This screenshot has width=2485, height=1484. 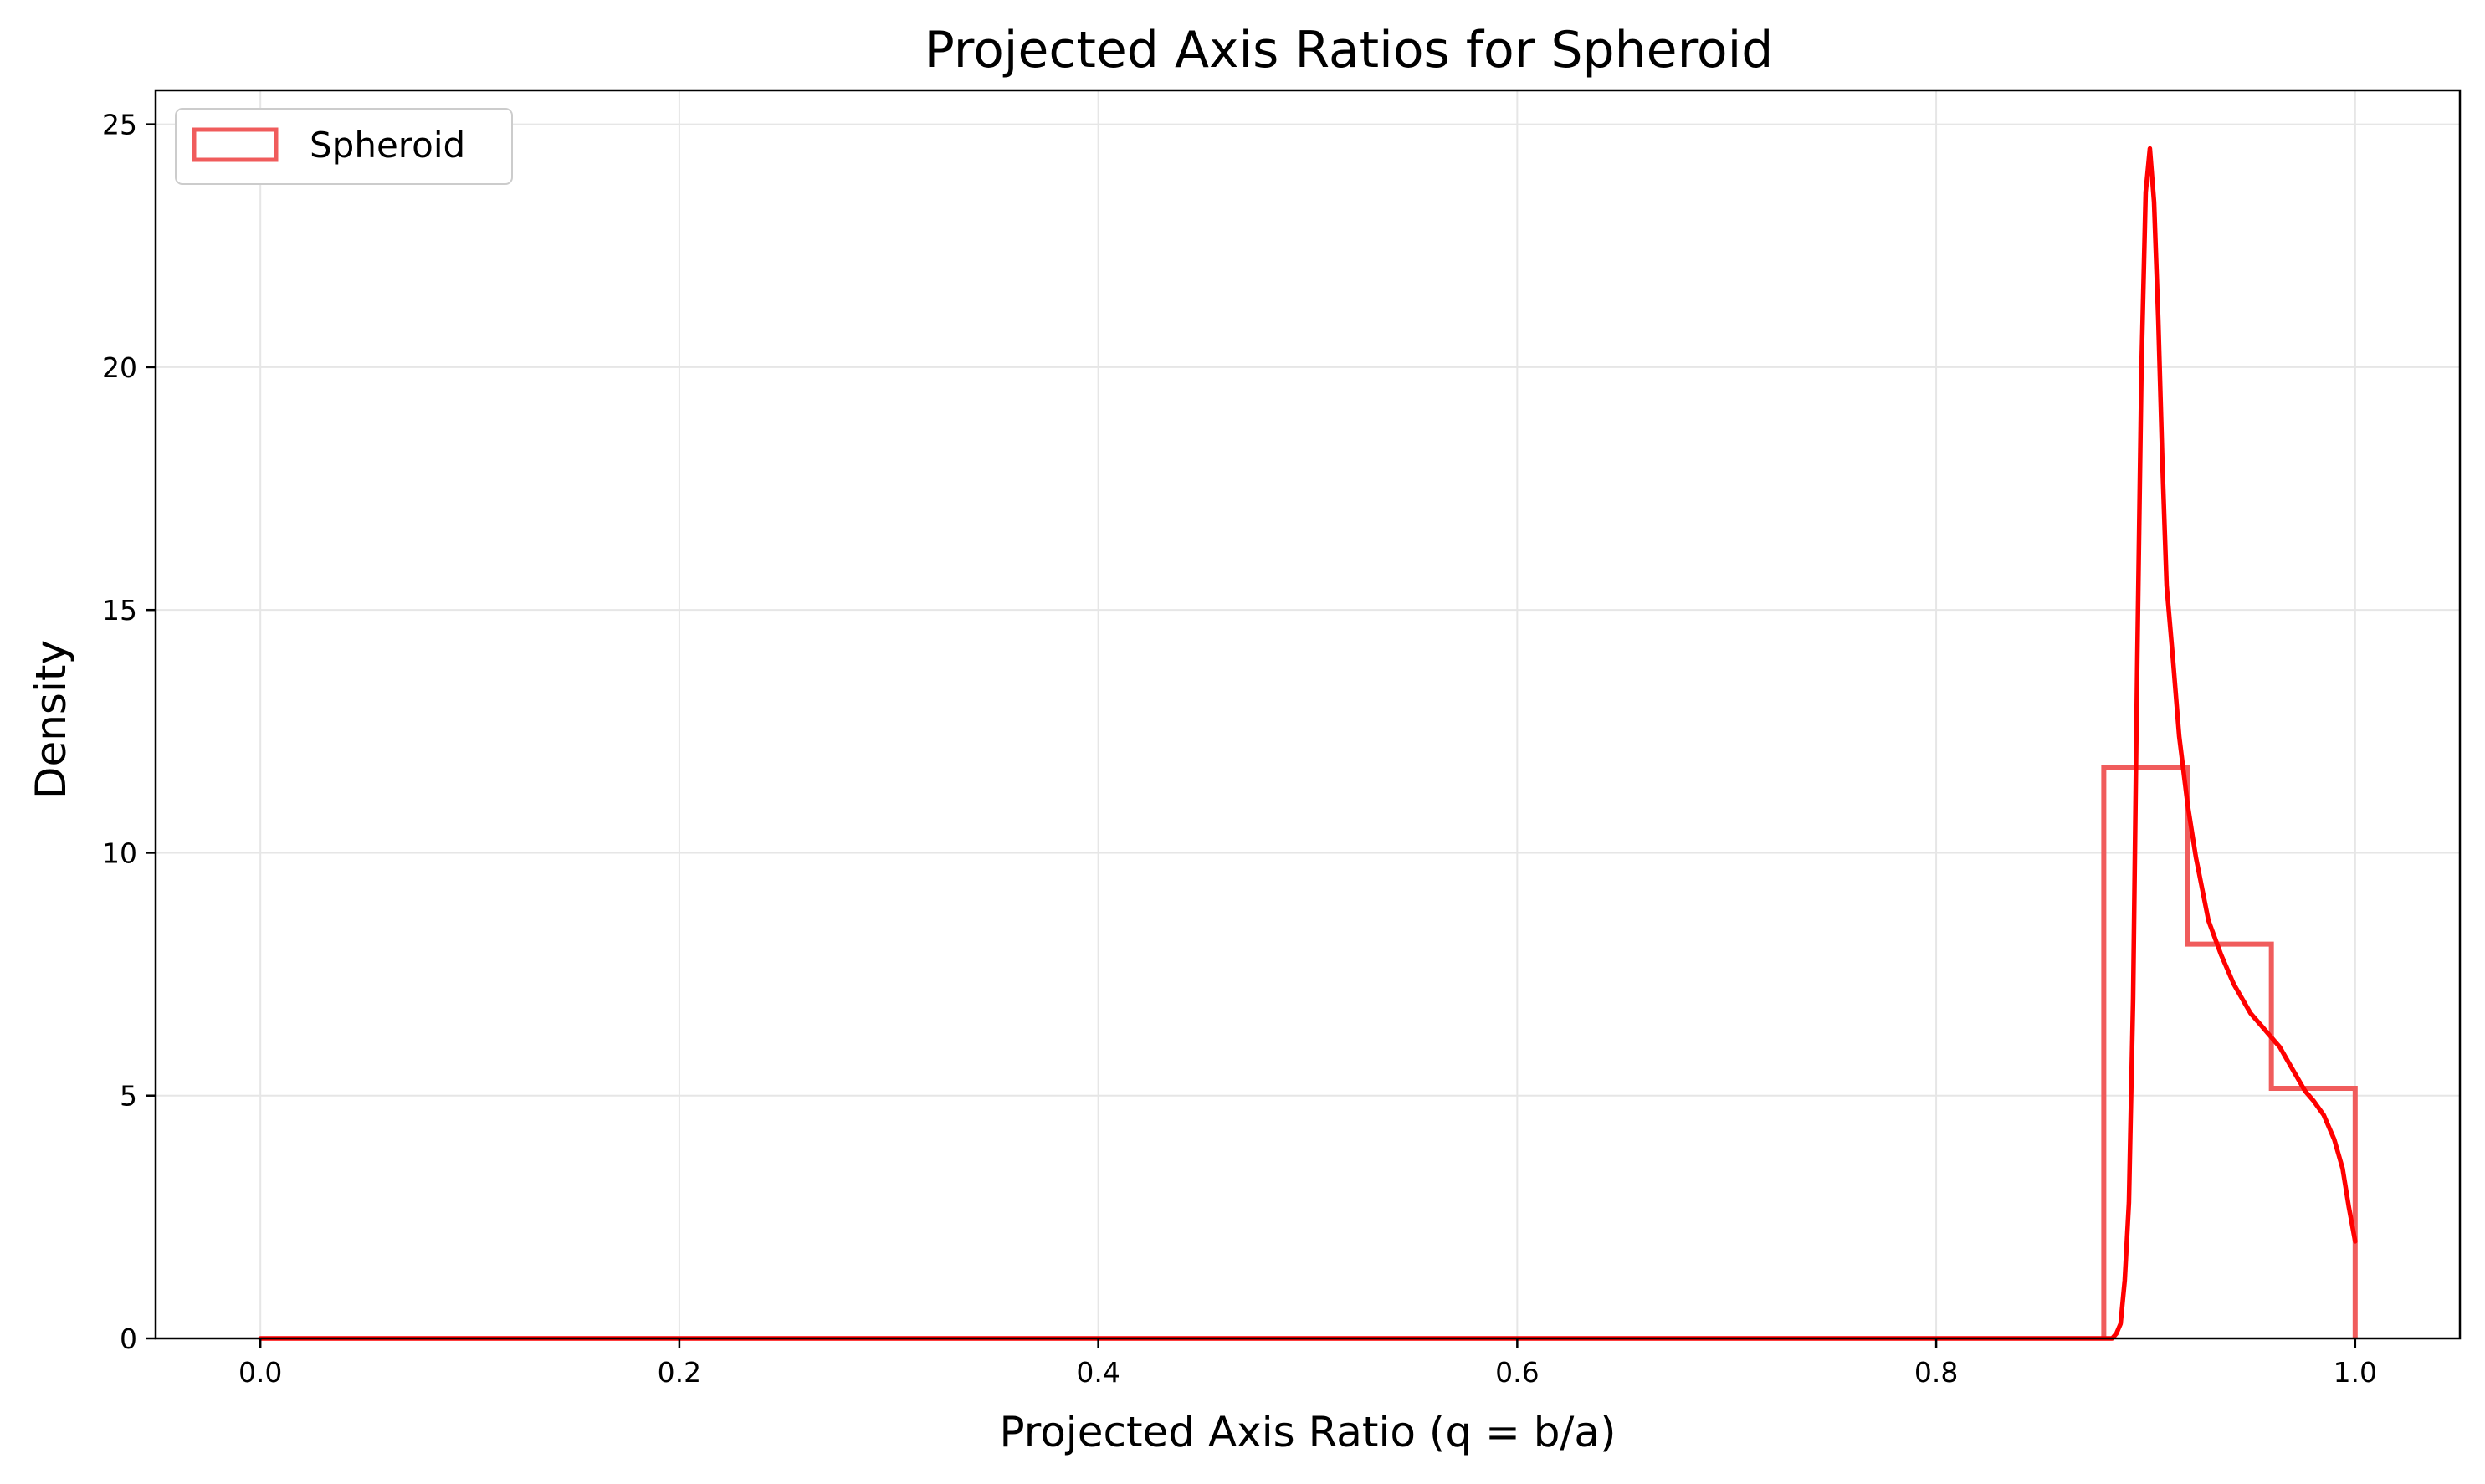 What do you see at coordinates (129, 732) in the screenshot?
I see `y-axis-ticks: 0 5 10 15 20 25` at bounding box center [129, 732].